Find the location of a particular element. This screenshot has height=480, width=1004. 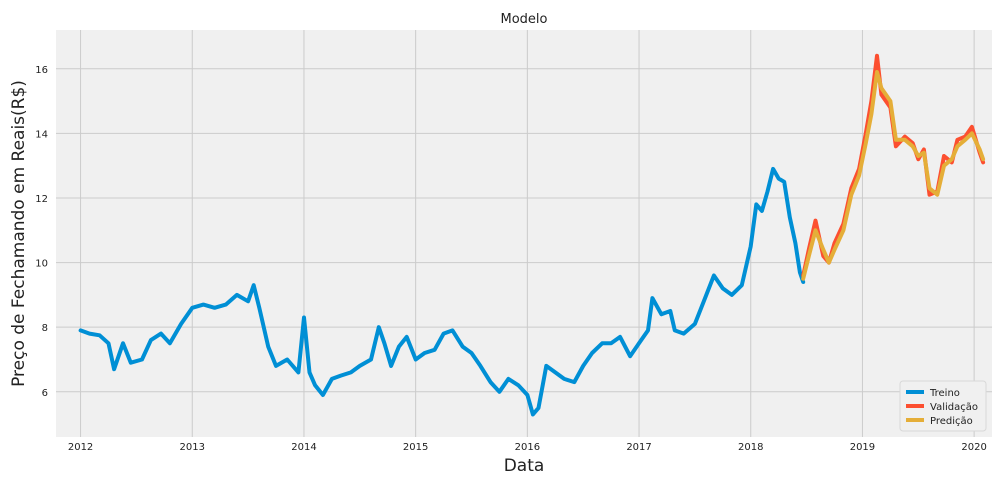

x-tick-label-2019: 2019 is located at coordinates (862, 447).